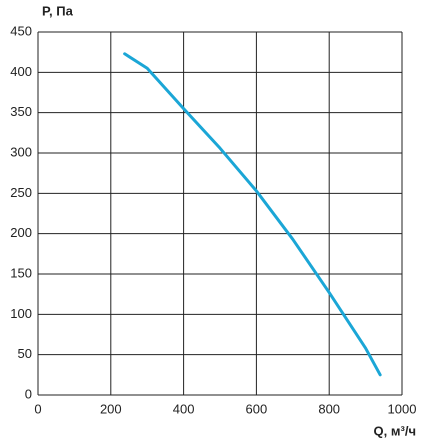 Image resolution: width=428 pixels, height=445 pixels. Describe the element at coordinates (402, 408) in the screenshot. I see `x-tick-label: 1000` at that location.